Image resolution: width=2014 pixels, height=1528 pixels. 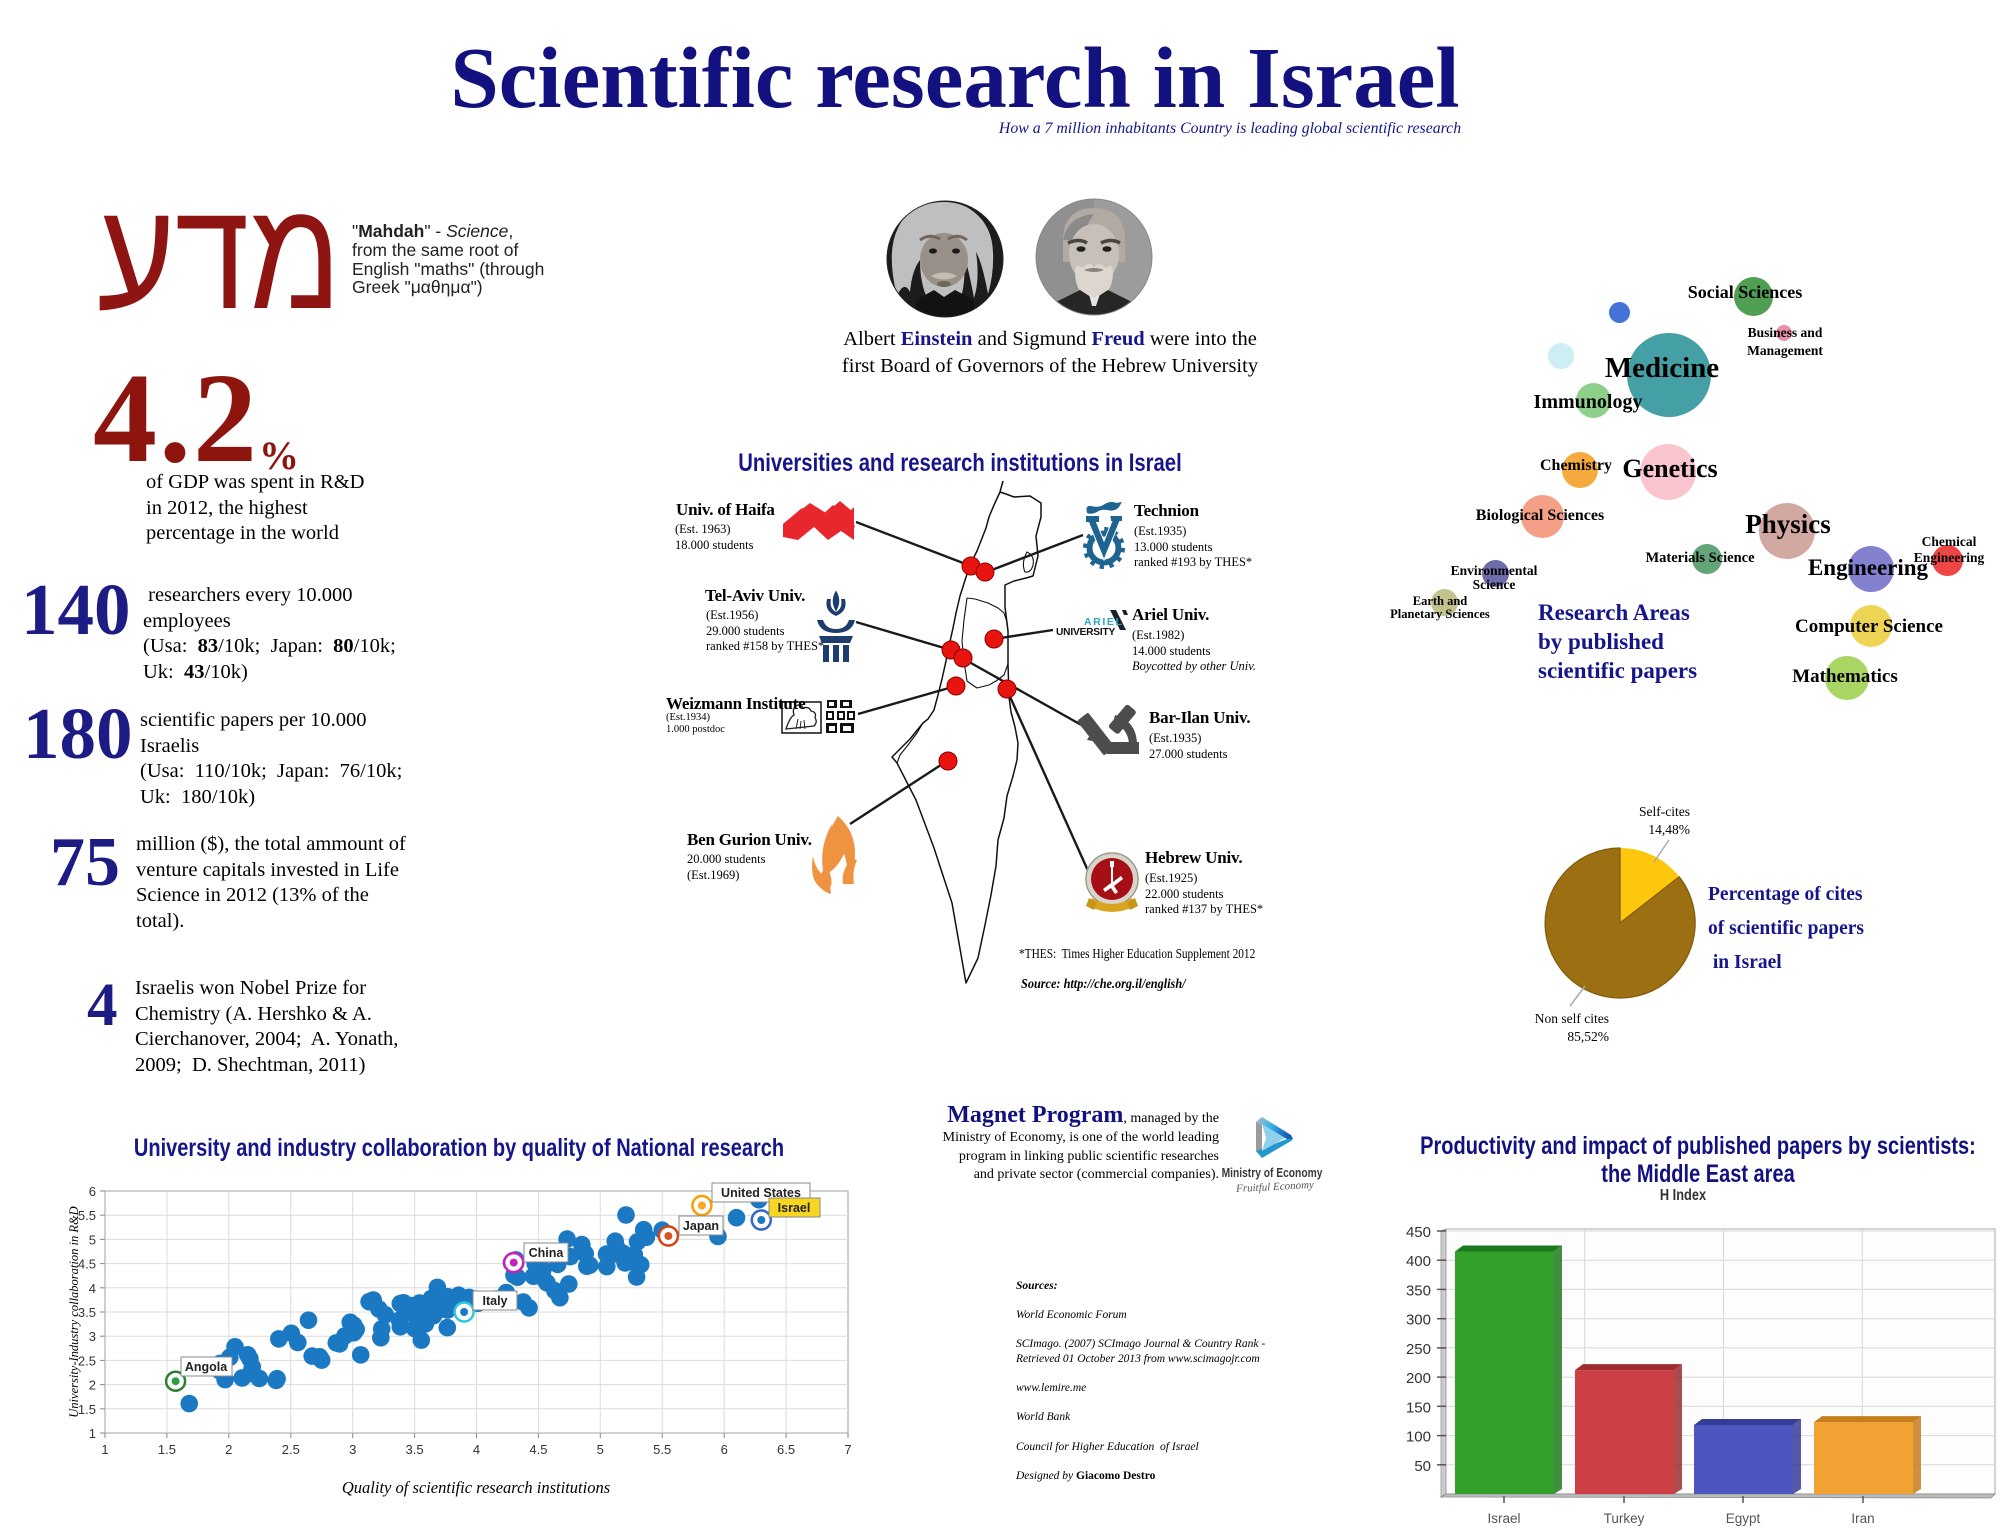 What do you see at coordinates (701, 1226) in the screenshot?
I see `svg-text: Japan` at bounding box center [701, 1226].